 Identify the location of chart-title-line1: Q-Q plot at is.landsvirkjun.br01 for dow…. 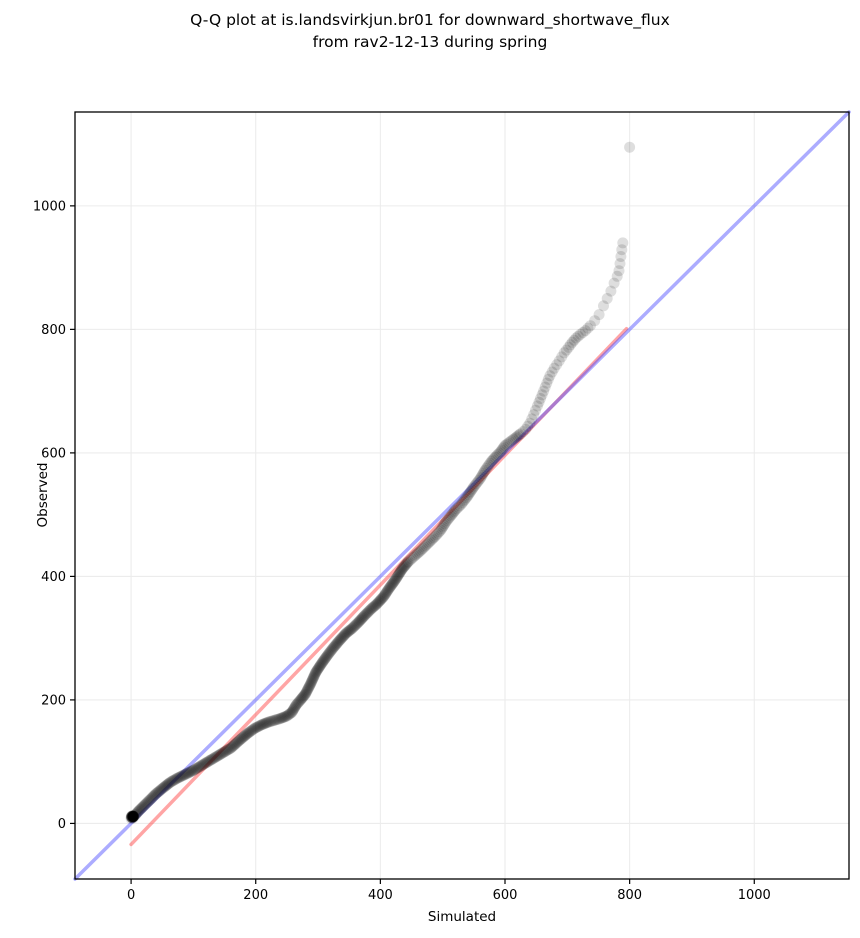
(430, 20).